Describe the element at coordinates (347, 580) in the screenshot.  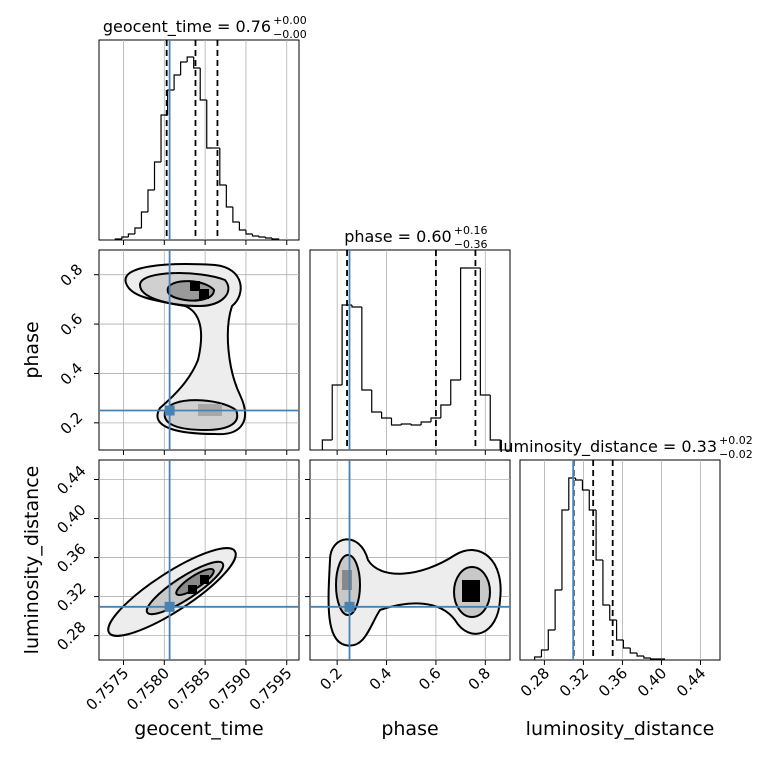
I see `density-cell` at that location.